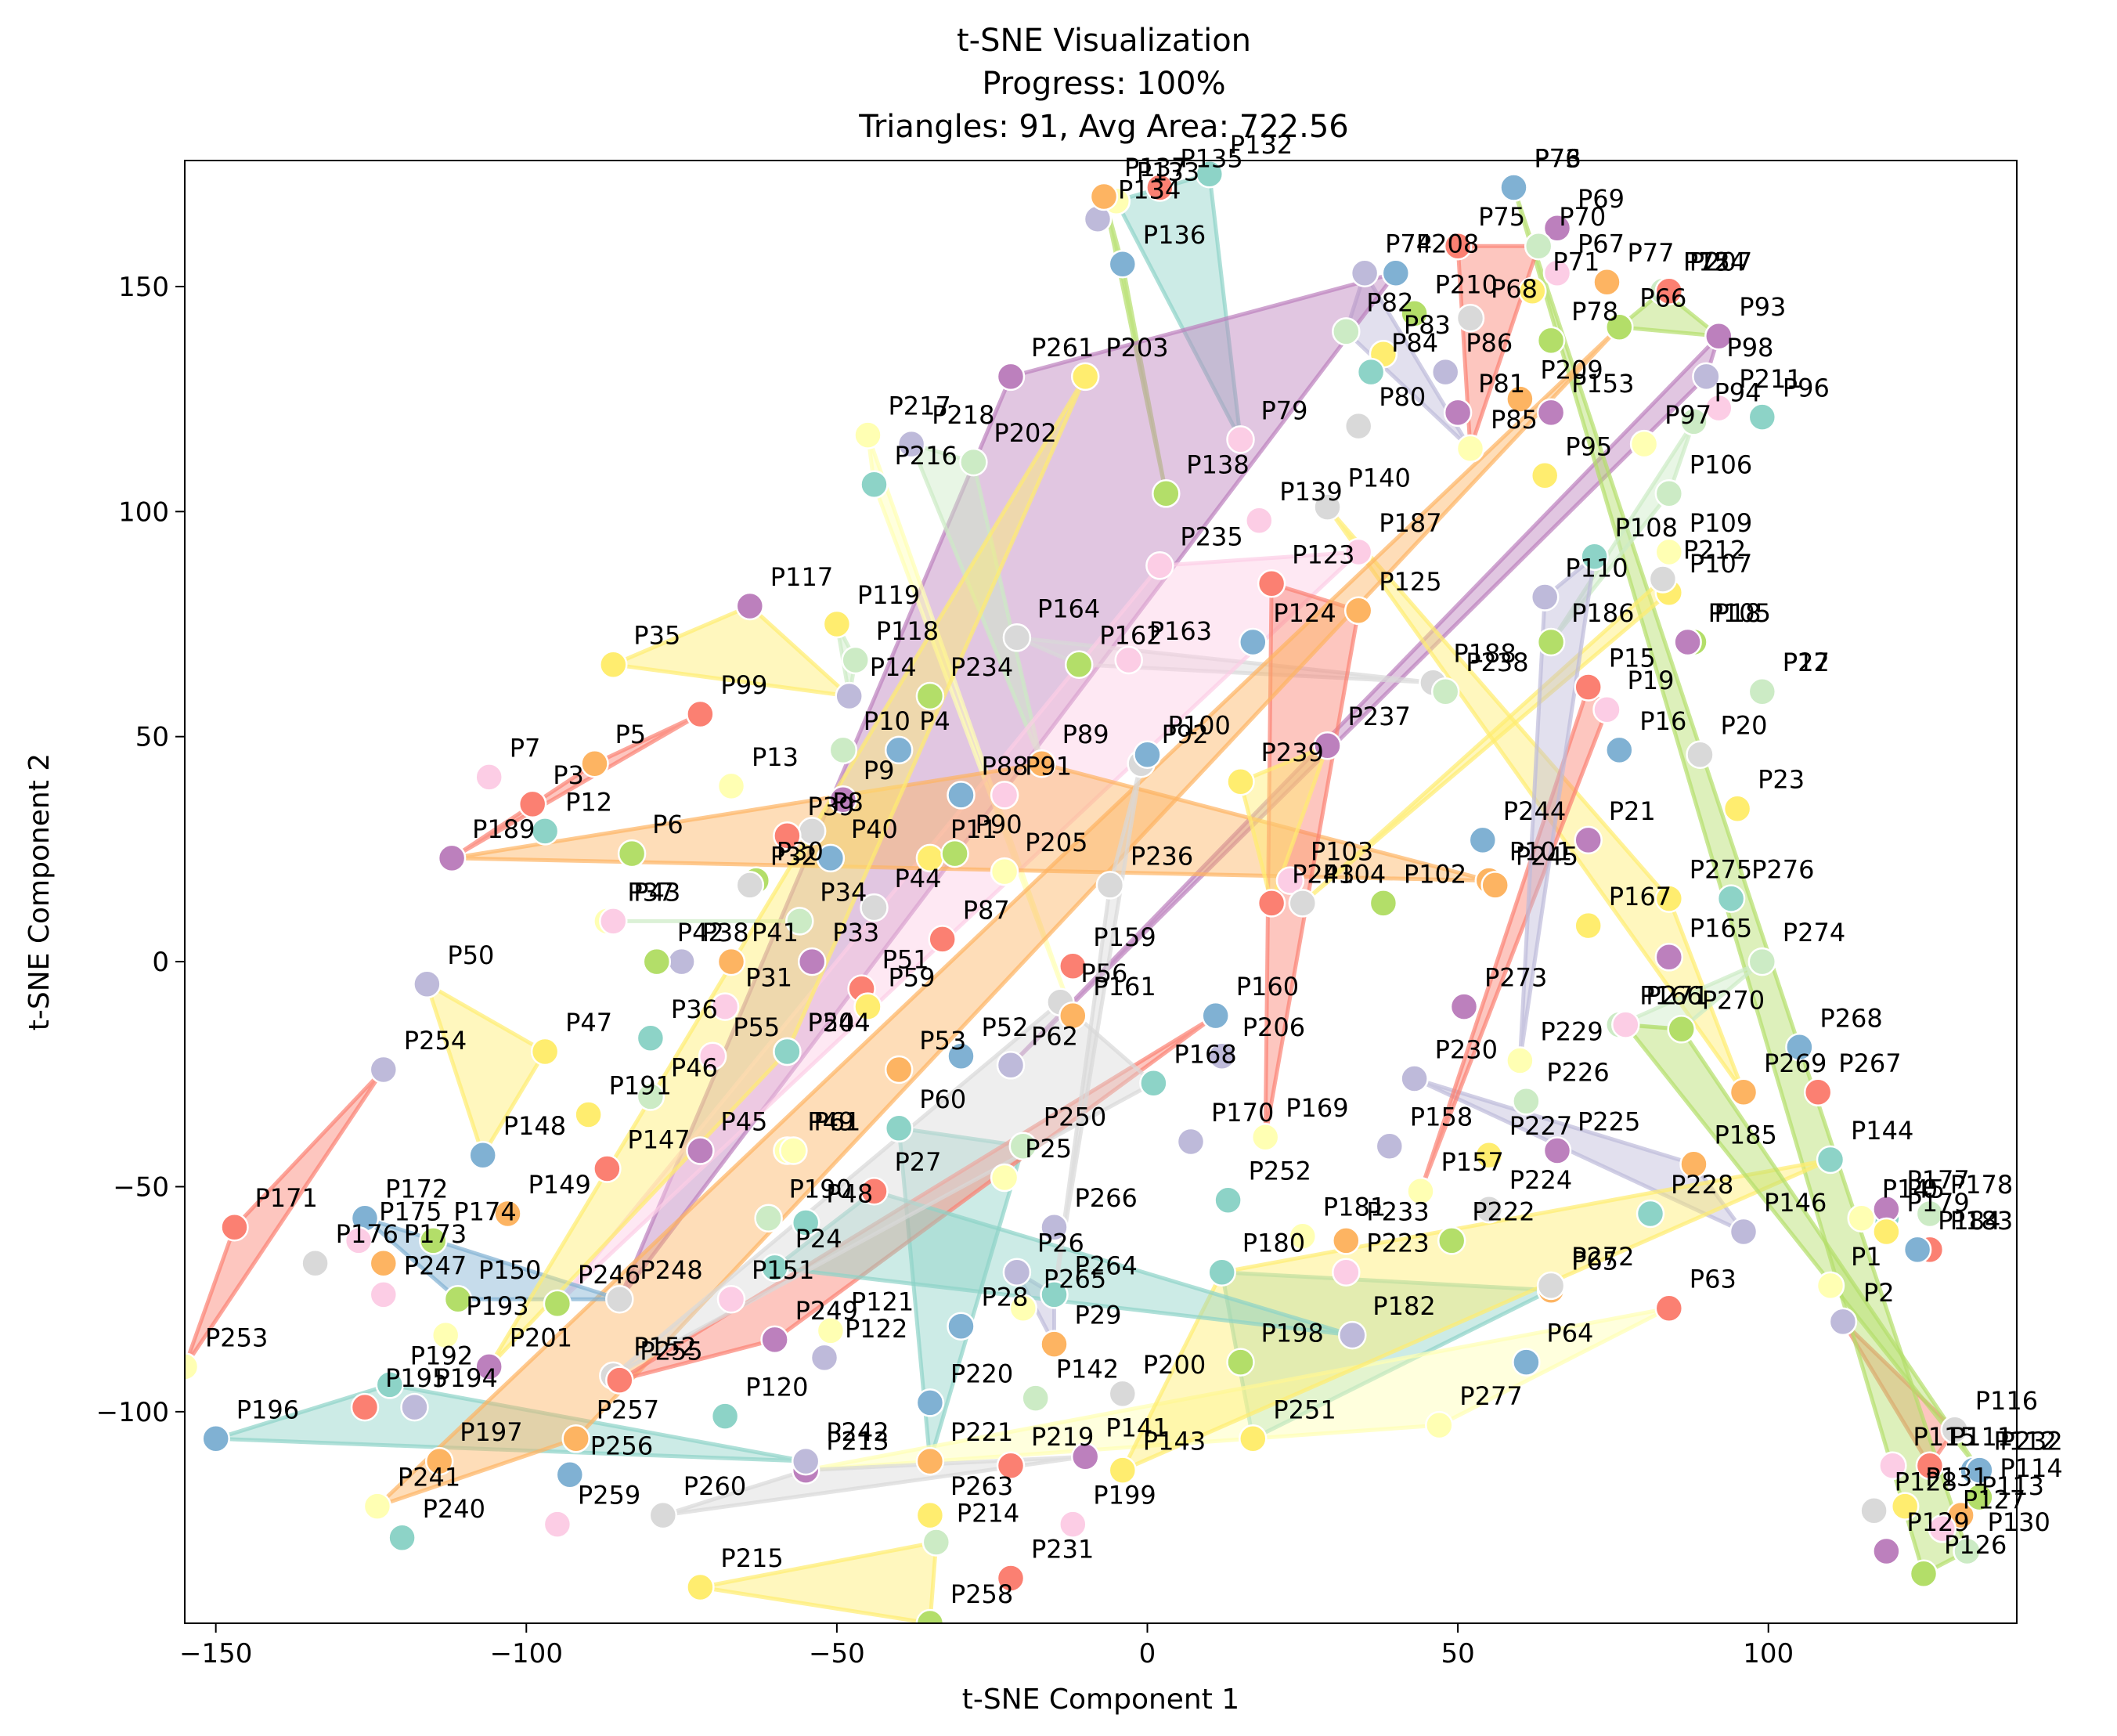  What do you see at coordinates (1577, 1072) in the screenshot?
I see `point-label-p226: P226` at bounding box center [1577, 1072].